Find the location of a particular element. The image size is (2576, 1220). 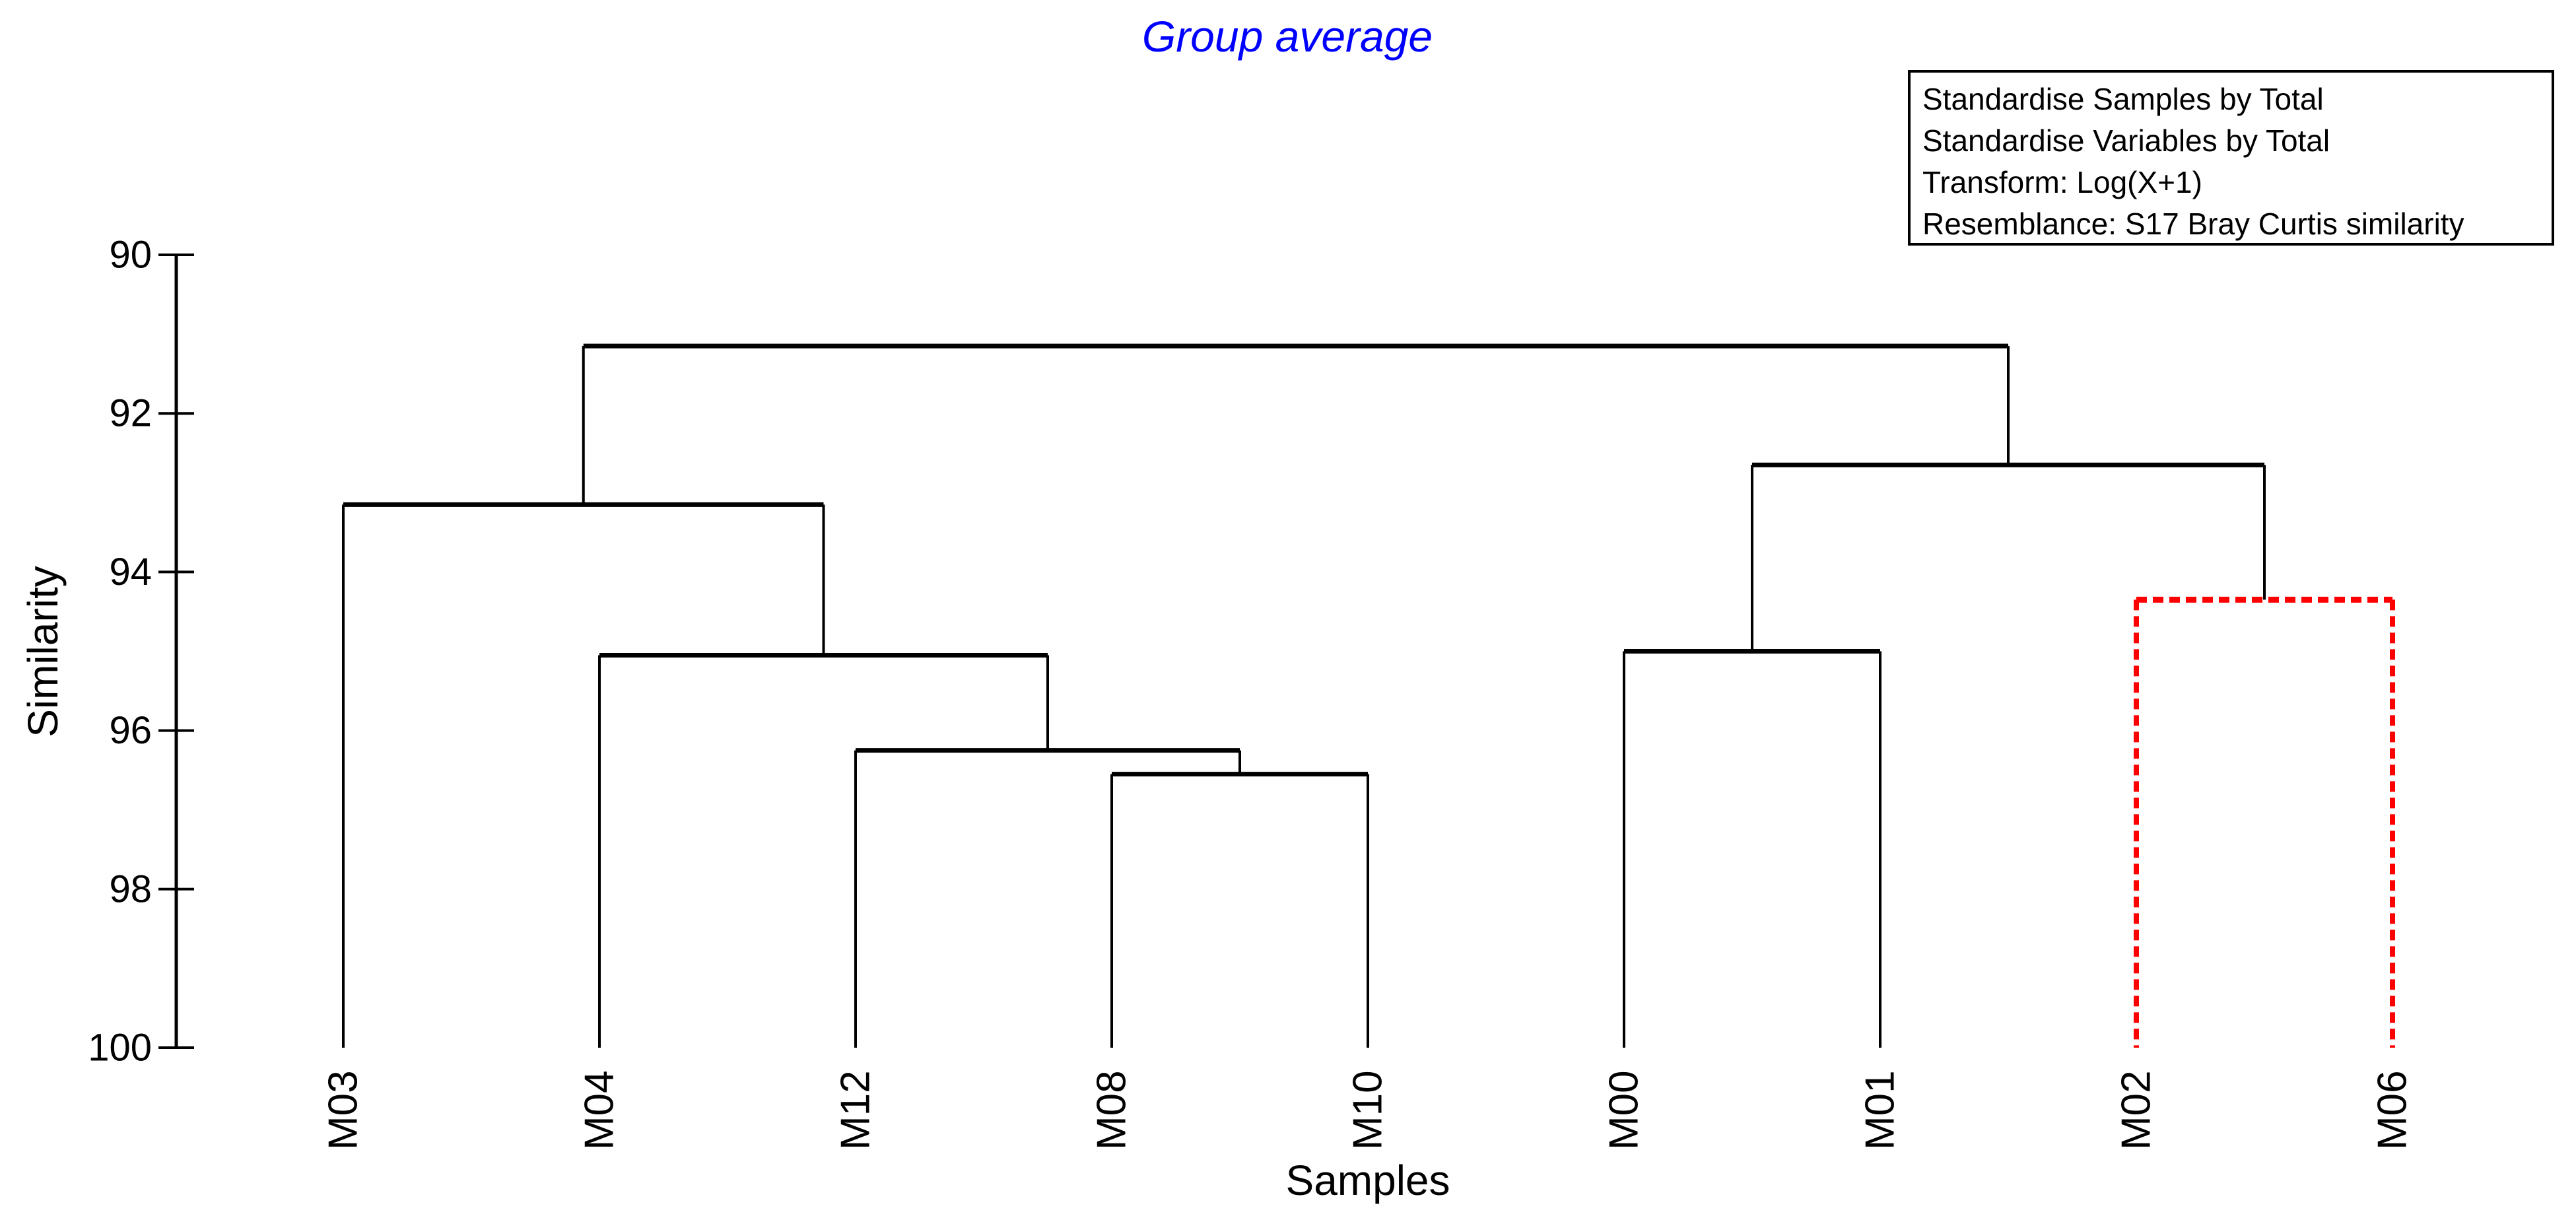

y-tick-label: 92 is located at coordinates (130, 413).